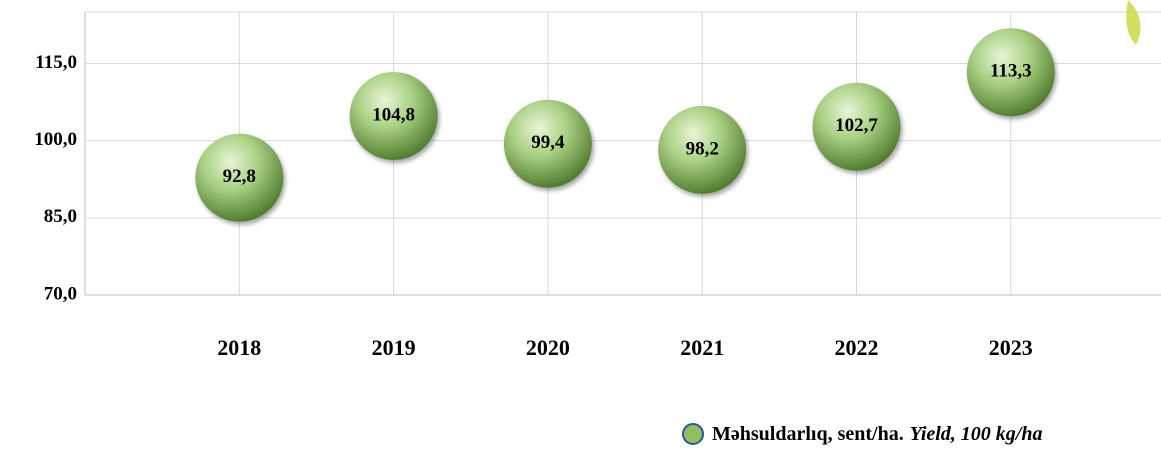 The width and height of the screenshot is (1161, 450). What do you see at coordinates (857, 347) in the screenshot?
I see `x-tick-label: 2022` at bounding box center [857, 347].